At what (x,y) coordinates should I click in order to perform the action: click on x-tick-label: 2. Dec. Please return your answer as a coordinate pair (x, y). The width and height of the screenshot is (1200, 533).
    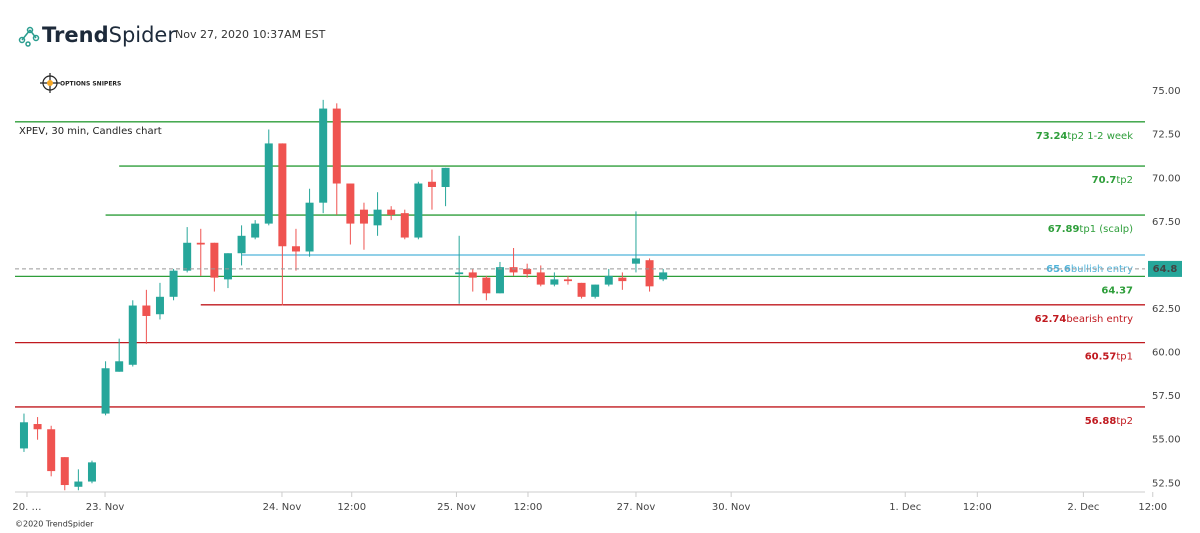
    Looking at the image, I should click on (1083, 507).